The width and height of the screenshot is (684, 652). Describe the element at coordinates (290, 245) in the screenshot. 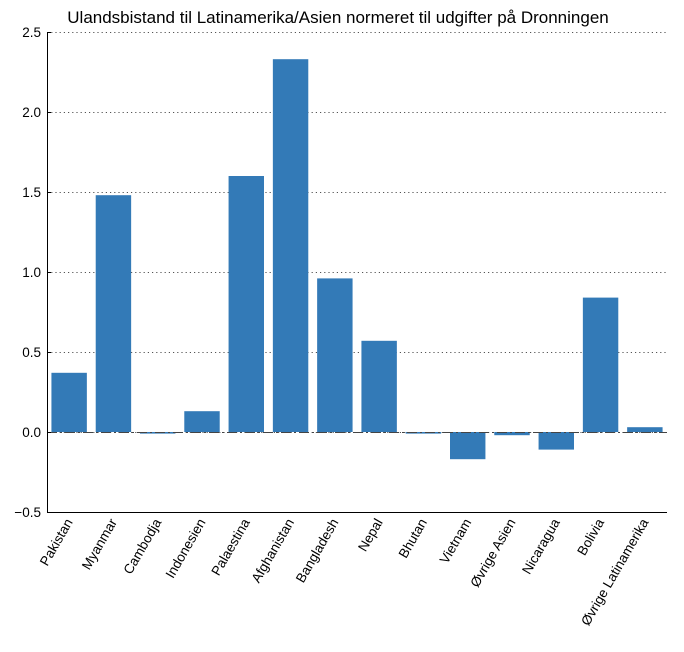

I see `bar-afghanistan` at that location.